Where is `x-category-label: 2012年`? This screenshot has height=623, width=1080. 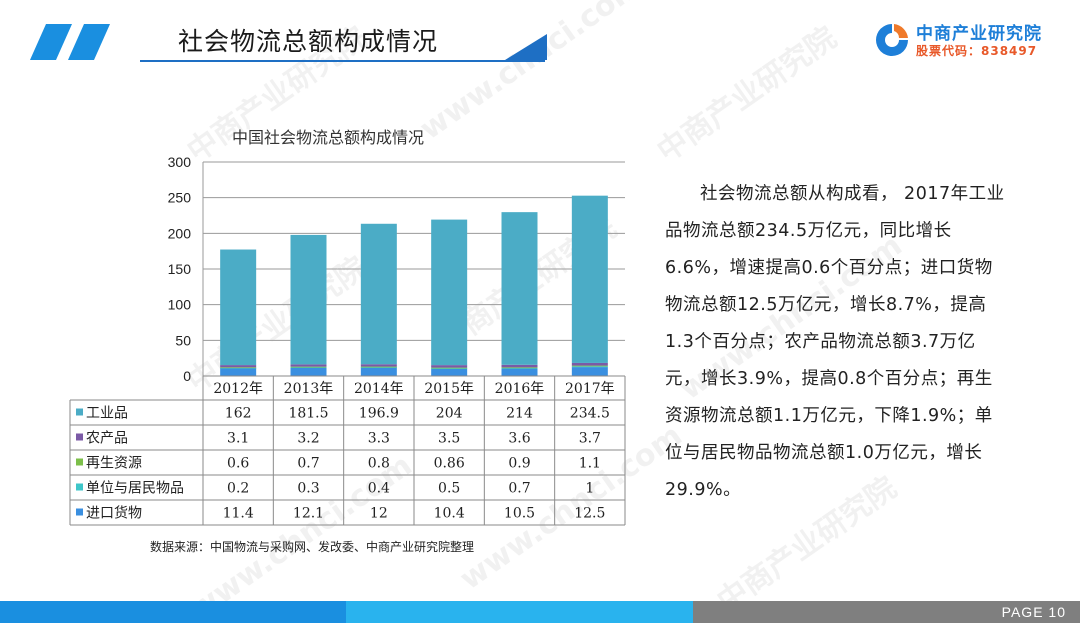
x-category-label: 2012年 is located at coordinates (238, 389).